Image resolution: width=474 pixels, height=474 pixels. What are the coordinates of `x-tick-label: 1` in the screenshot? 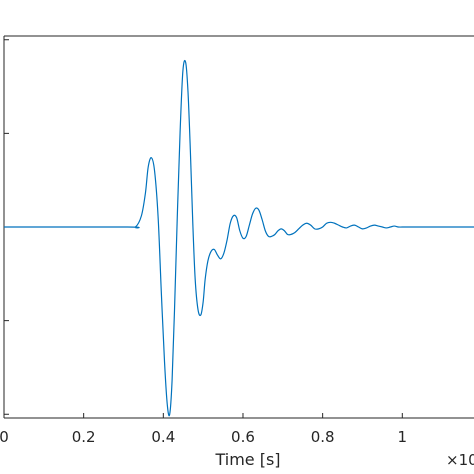 It's located at (403, 437).